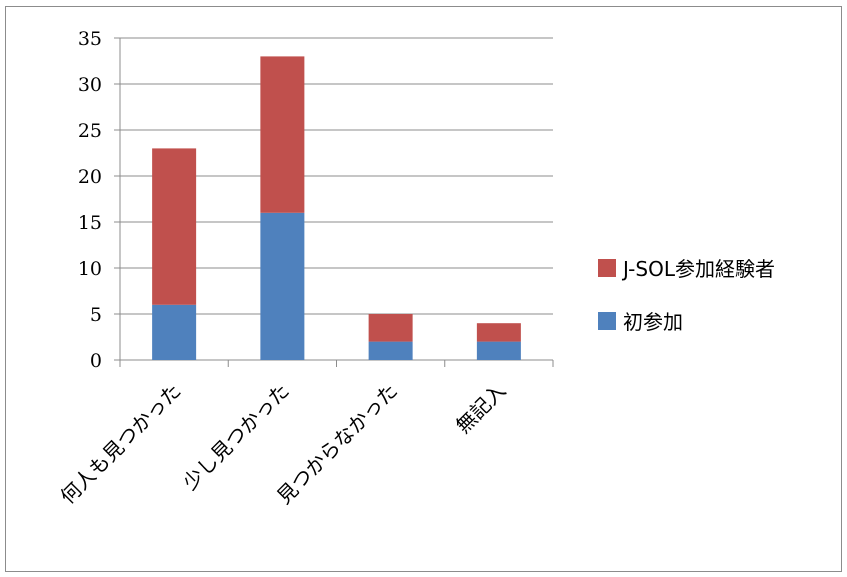 Image resolution: width=847 pixels, height=577 pixels. What do you see at coordinates (90, 85) in the screenshot?
I see `y-tick-label: 30` at bounding box center [90, 85].